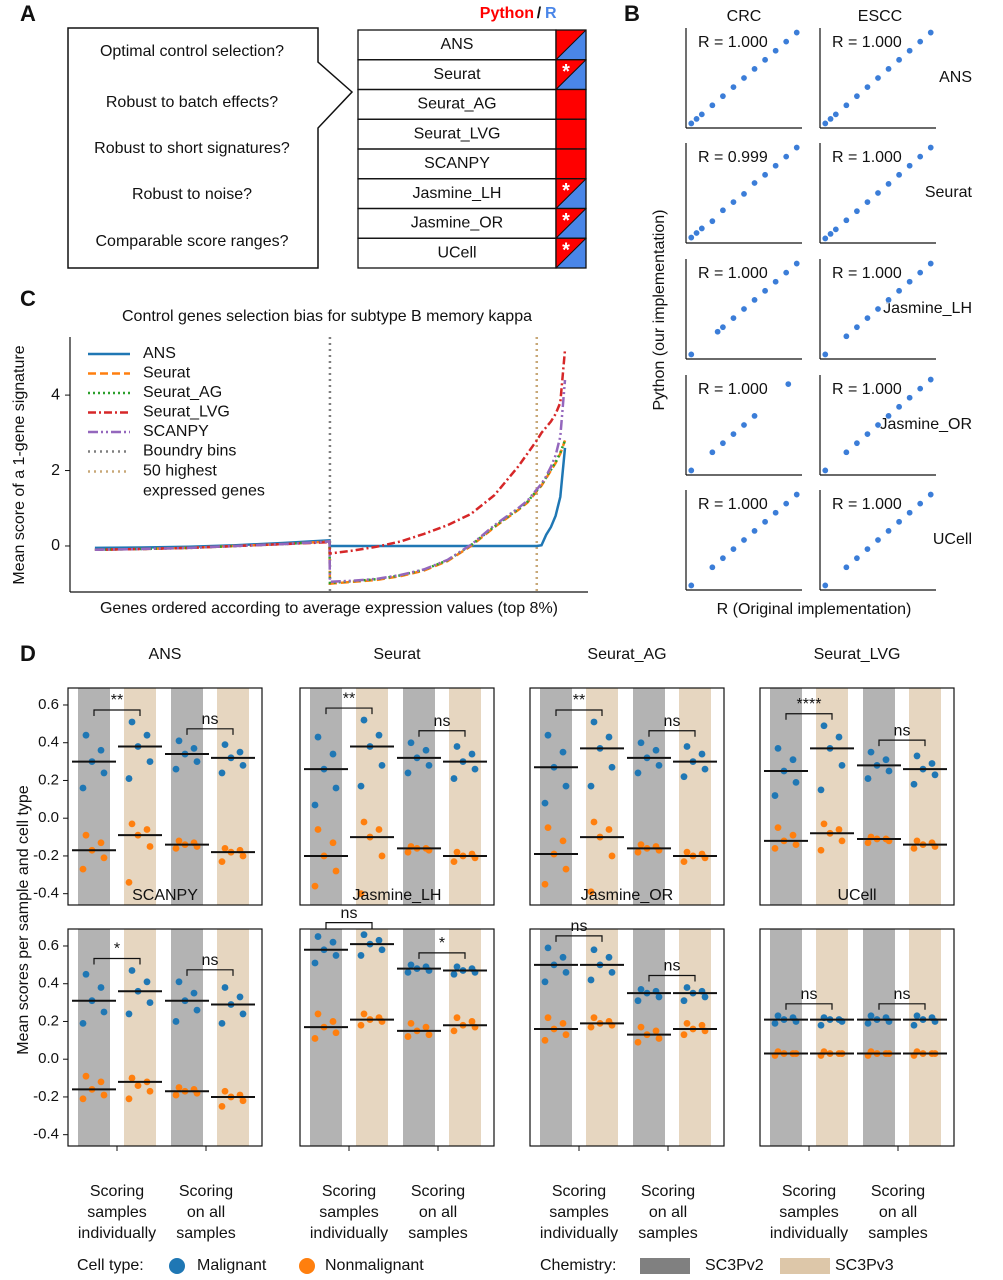  What do you see at coordinates (46, 1096) in the screenshot?
I see `y-tick-label: -0.2` at bounding box center [46, 1096].